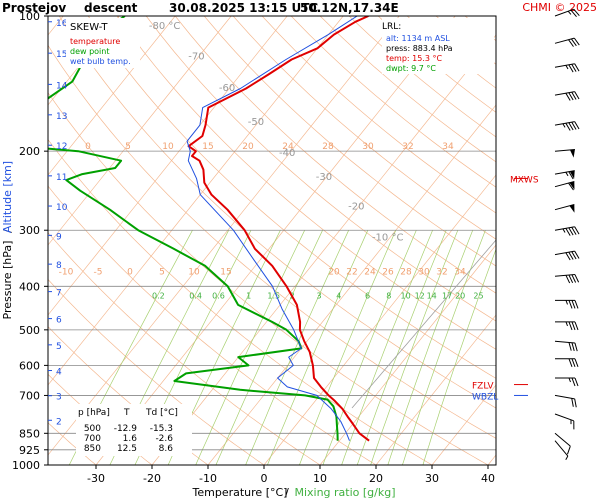 Image resolution: width=600 pixels, height=500 pixels. Describe the element at coordinates (524, 180) in the screenshot. I see `marker-label-mxws: MXWS` at that location.